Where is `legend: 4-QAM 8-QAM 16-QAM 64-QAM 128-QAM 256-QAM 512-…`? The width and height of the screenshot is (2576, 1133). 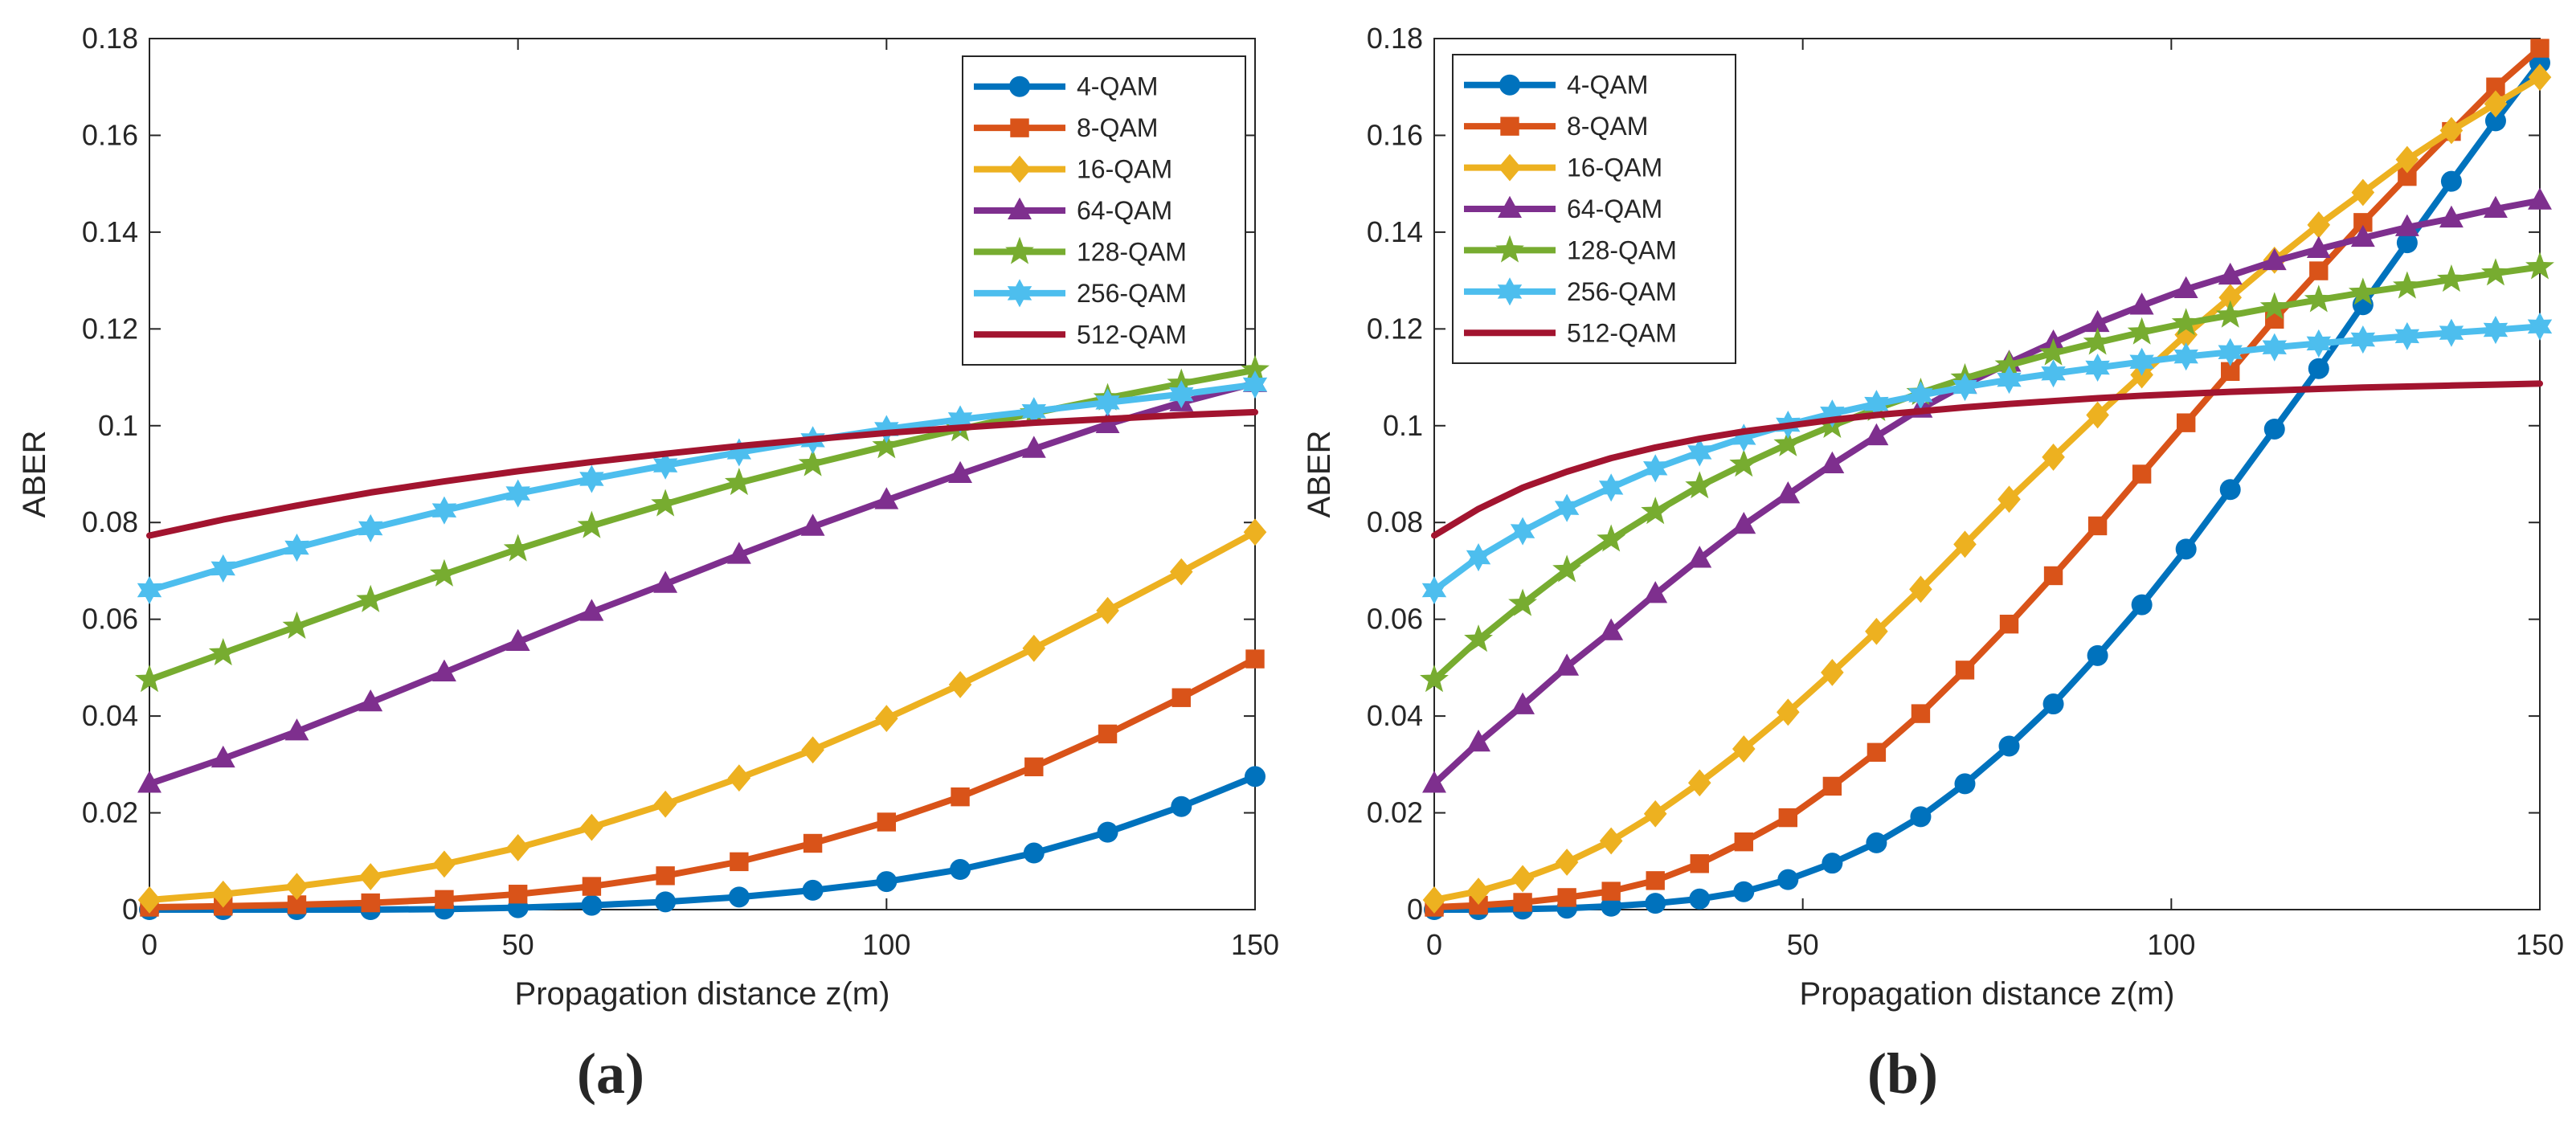 legend: 4-QAM 8-QAM 16-QAM 64-QAM 128-QAM 256-QAM 512-… is located at coordinates (1104, 210).